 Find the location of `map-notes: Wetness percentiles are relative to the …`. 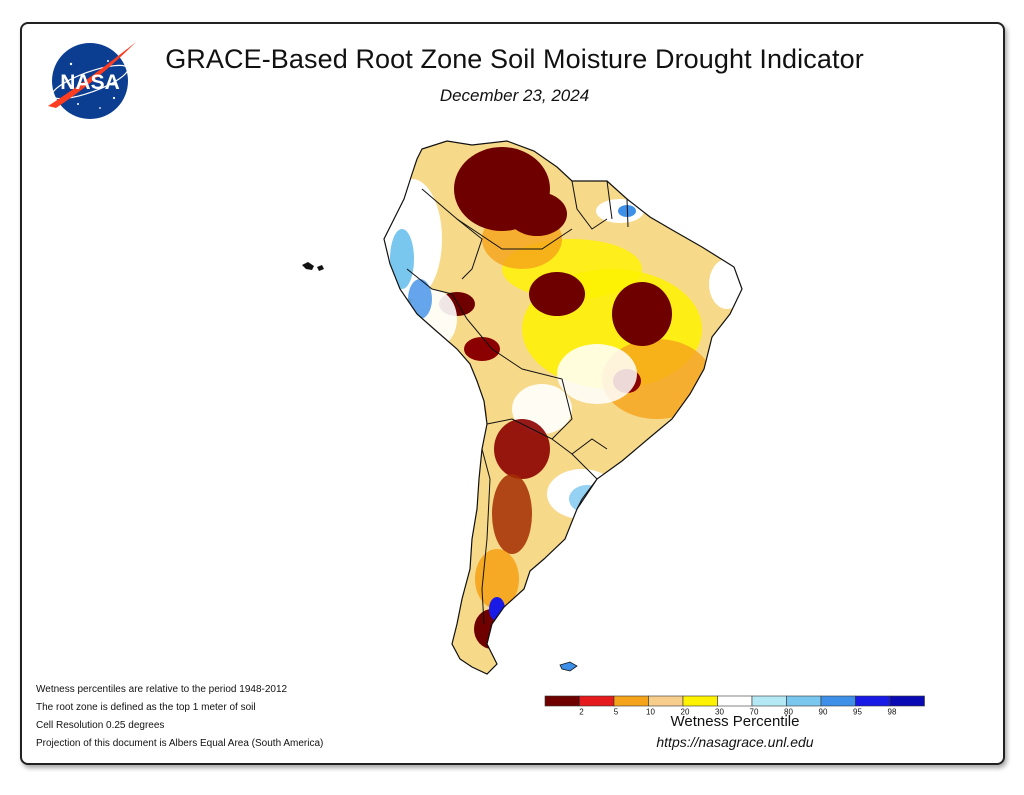

map-notes: Wetness percentiles are relative to the … is located at coordinates (179, 717).